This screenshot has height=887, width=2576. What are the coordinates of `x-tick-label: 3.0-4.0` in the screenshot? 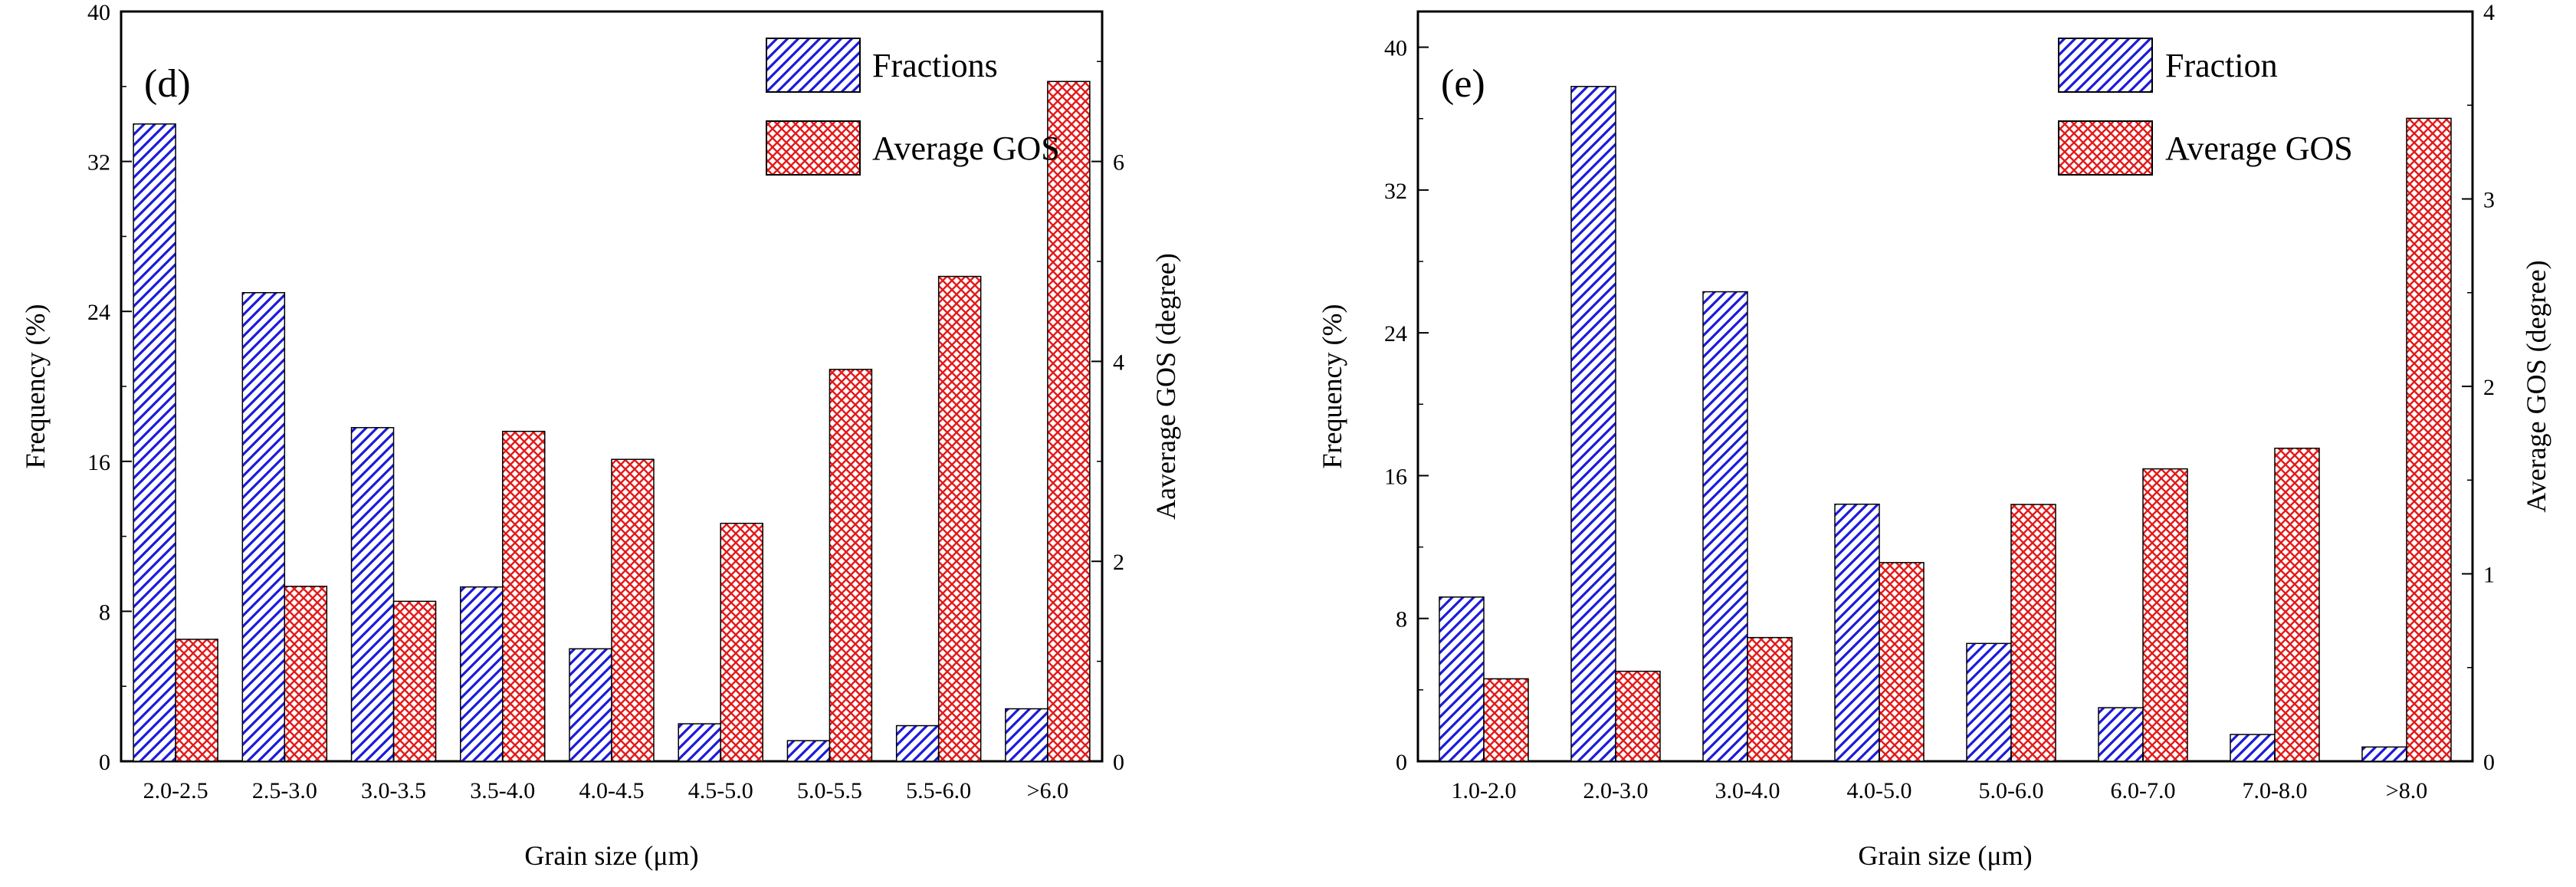 It's located at (1747, 790).